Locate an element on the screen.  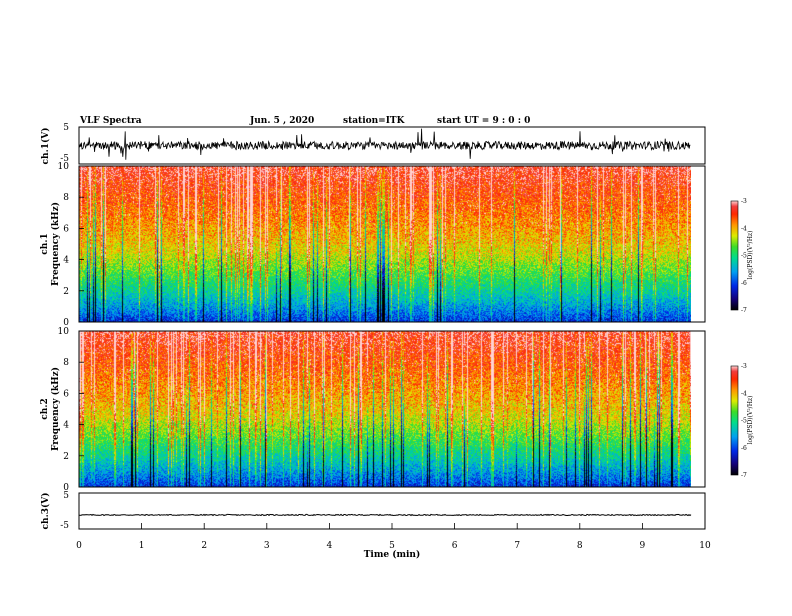
ch1-ytick-top: 5 is located at coordinates (66, 128).